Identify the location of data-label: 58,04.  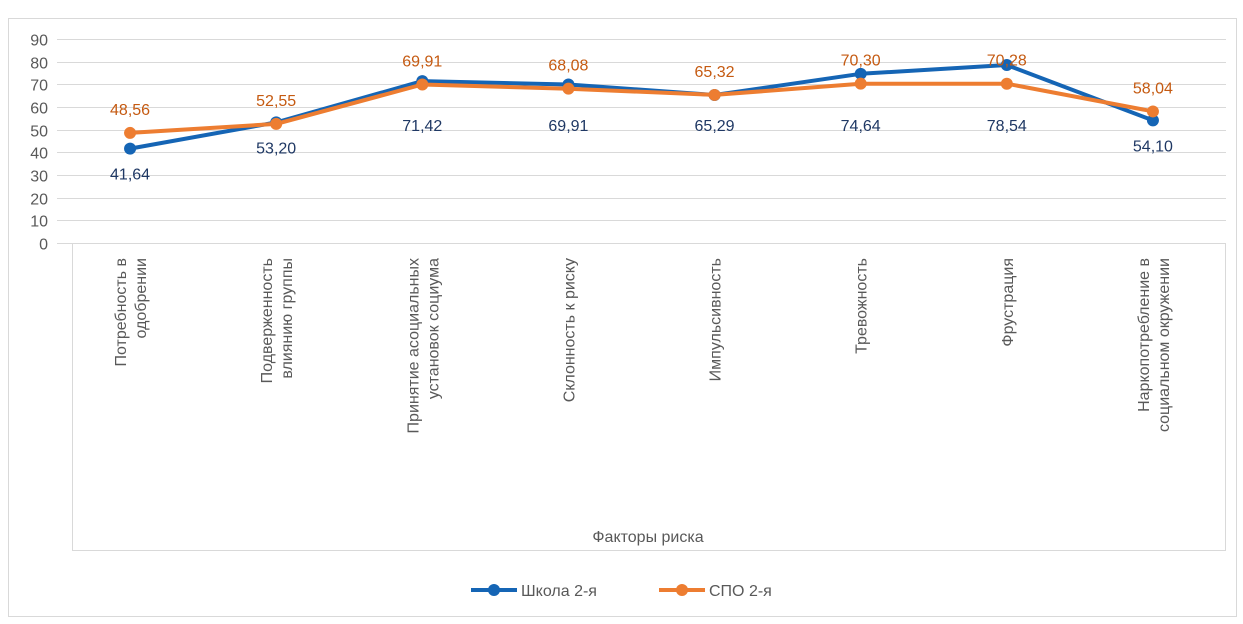
(1153, 88).